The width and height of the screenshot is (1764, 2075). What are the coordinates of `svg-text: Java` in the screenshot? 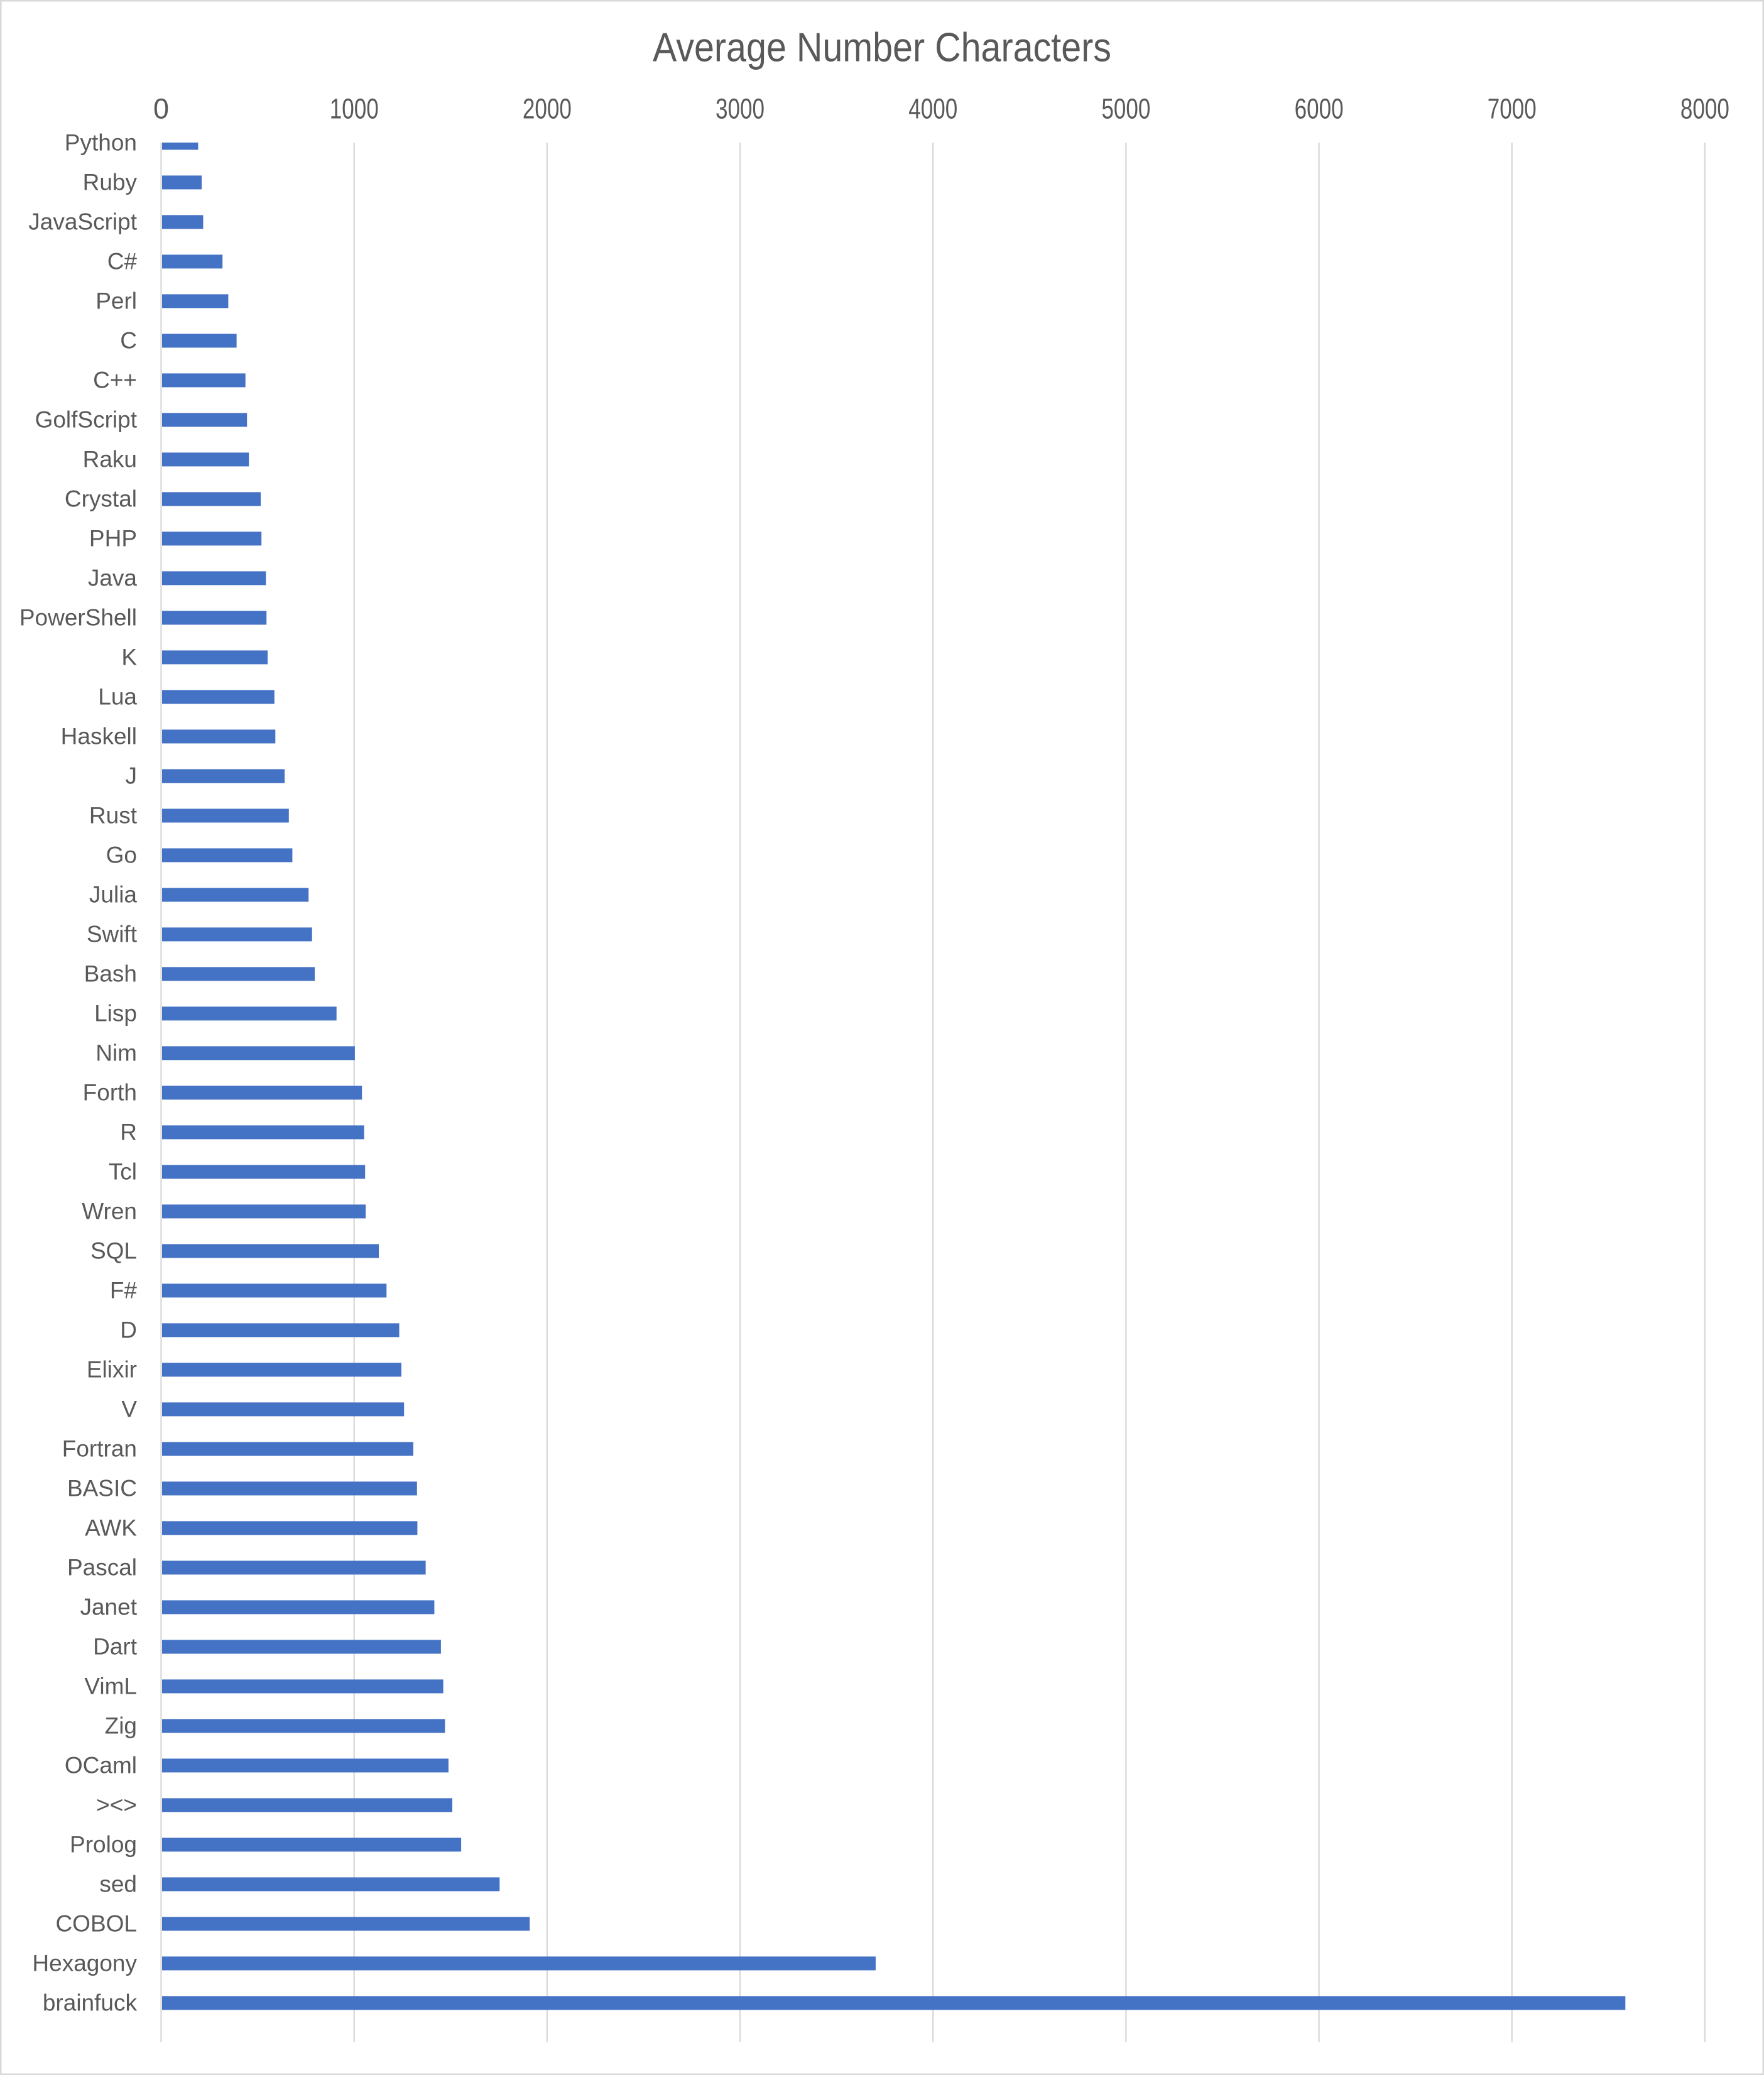 It's located at (113, 578).